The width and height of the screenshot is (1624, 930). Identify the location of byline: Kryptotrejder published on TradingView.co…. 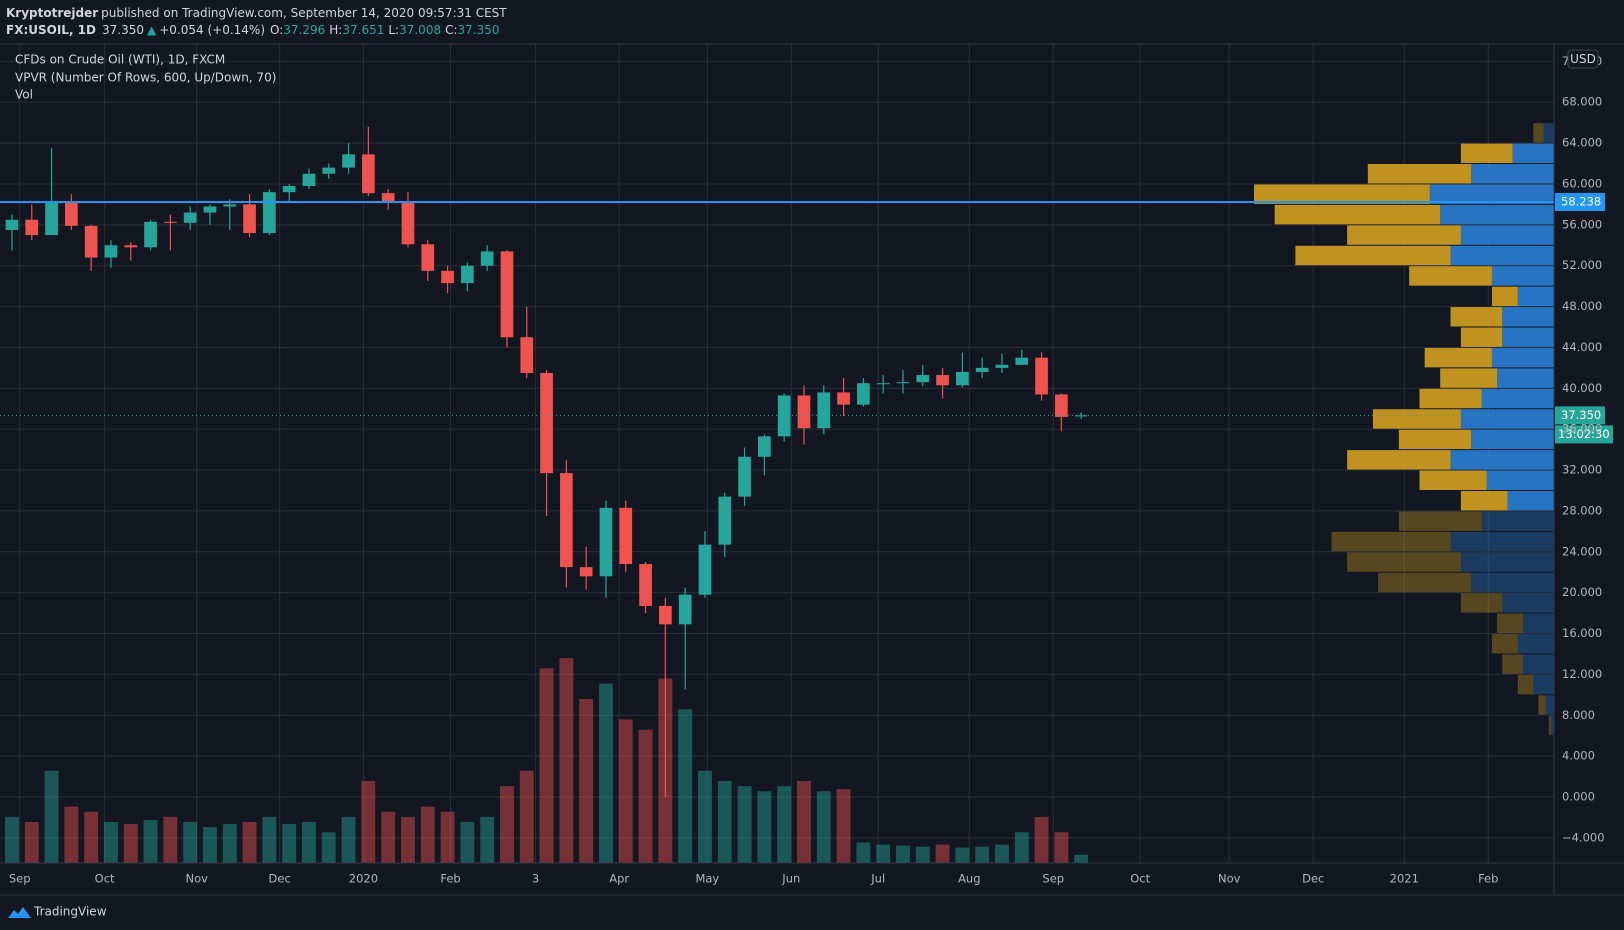
(256, 13).